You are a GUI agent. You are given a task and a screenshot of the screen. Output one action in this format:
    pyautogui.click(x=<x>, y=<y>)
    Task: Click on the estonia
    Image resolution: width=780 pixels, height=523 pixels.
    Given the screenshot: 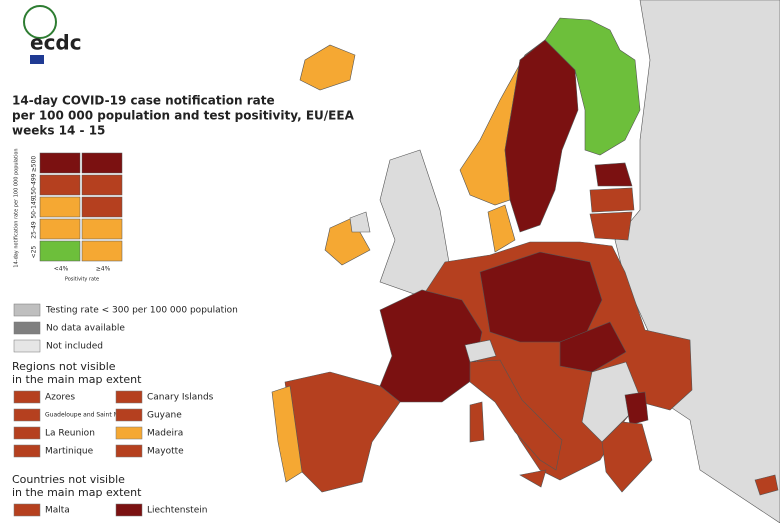 What is the action you would take?
    pyautogui.click(x=613, y=174)
    